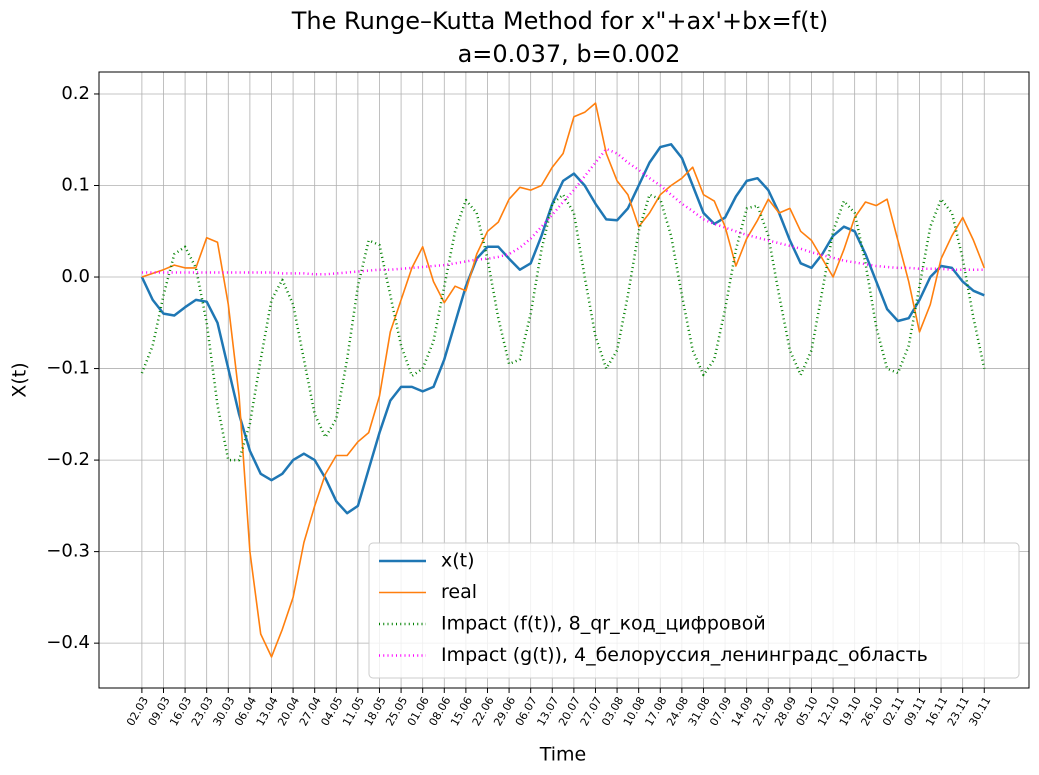  Describe the element at coordinates (68, 368) in the screenshot. I see `y-tick-label: −0.1` at that location.